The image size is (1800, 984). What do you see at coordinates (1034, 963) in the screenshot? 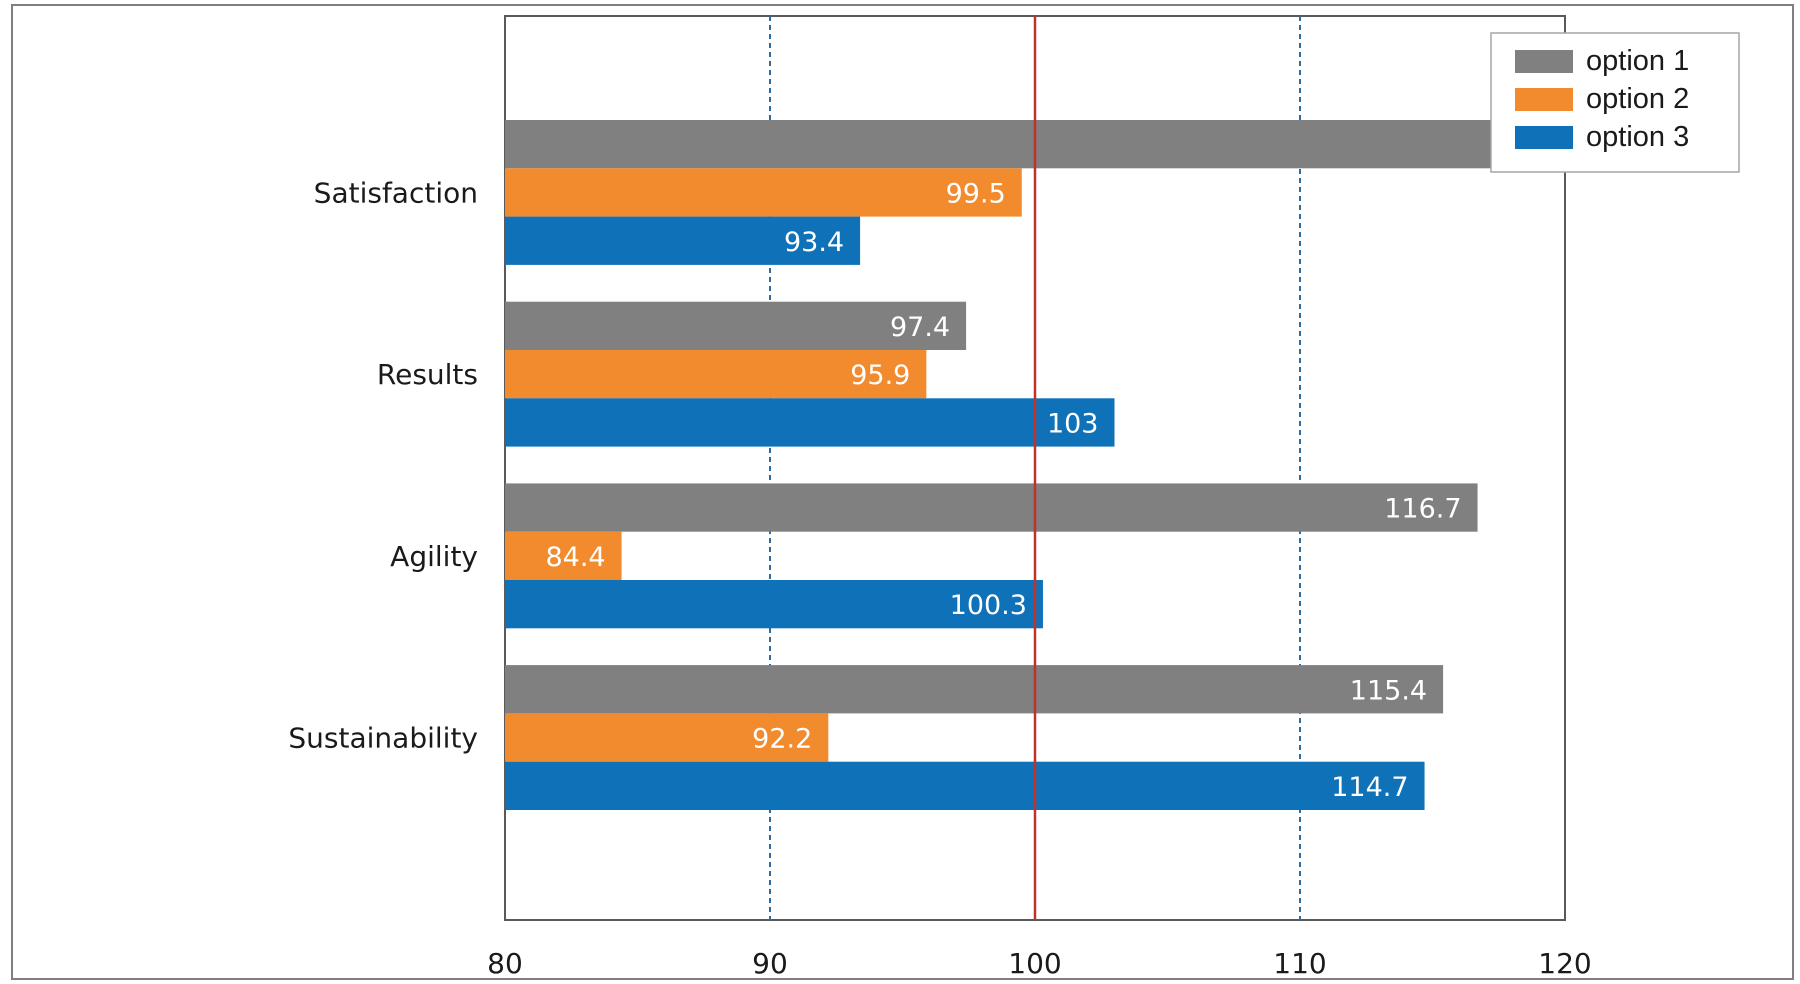
I see `x-tick-label: 100` at bounding box center [1034, 963].